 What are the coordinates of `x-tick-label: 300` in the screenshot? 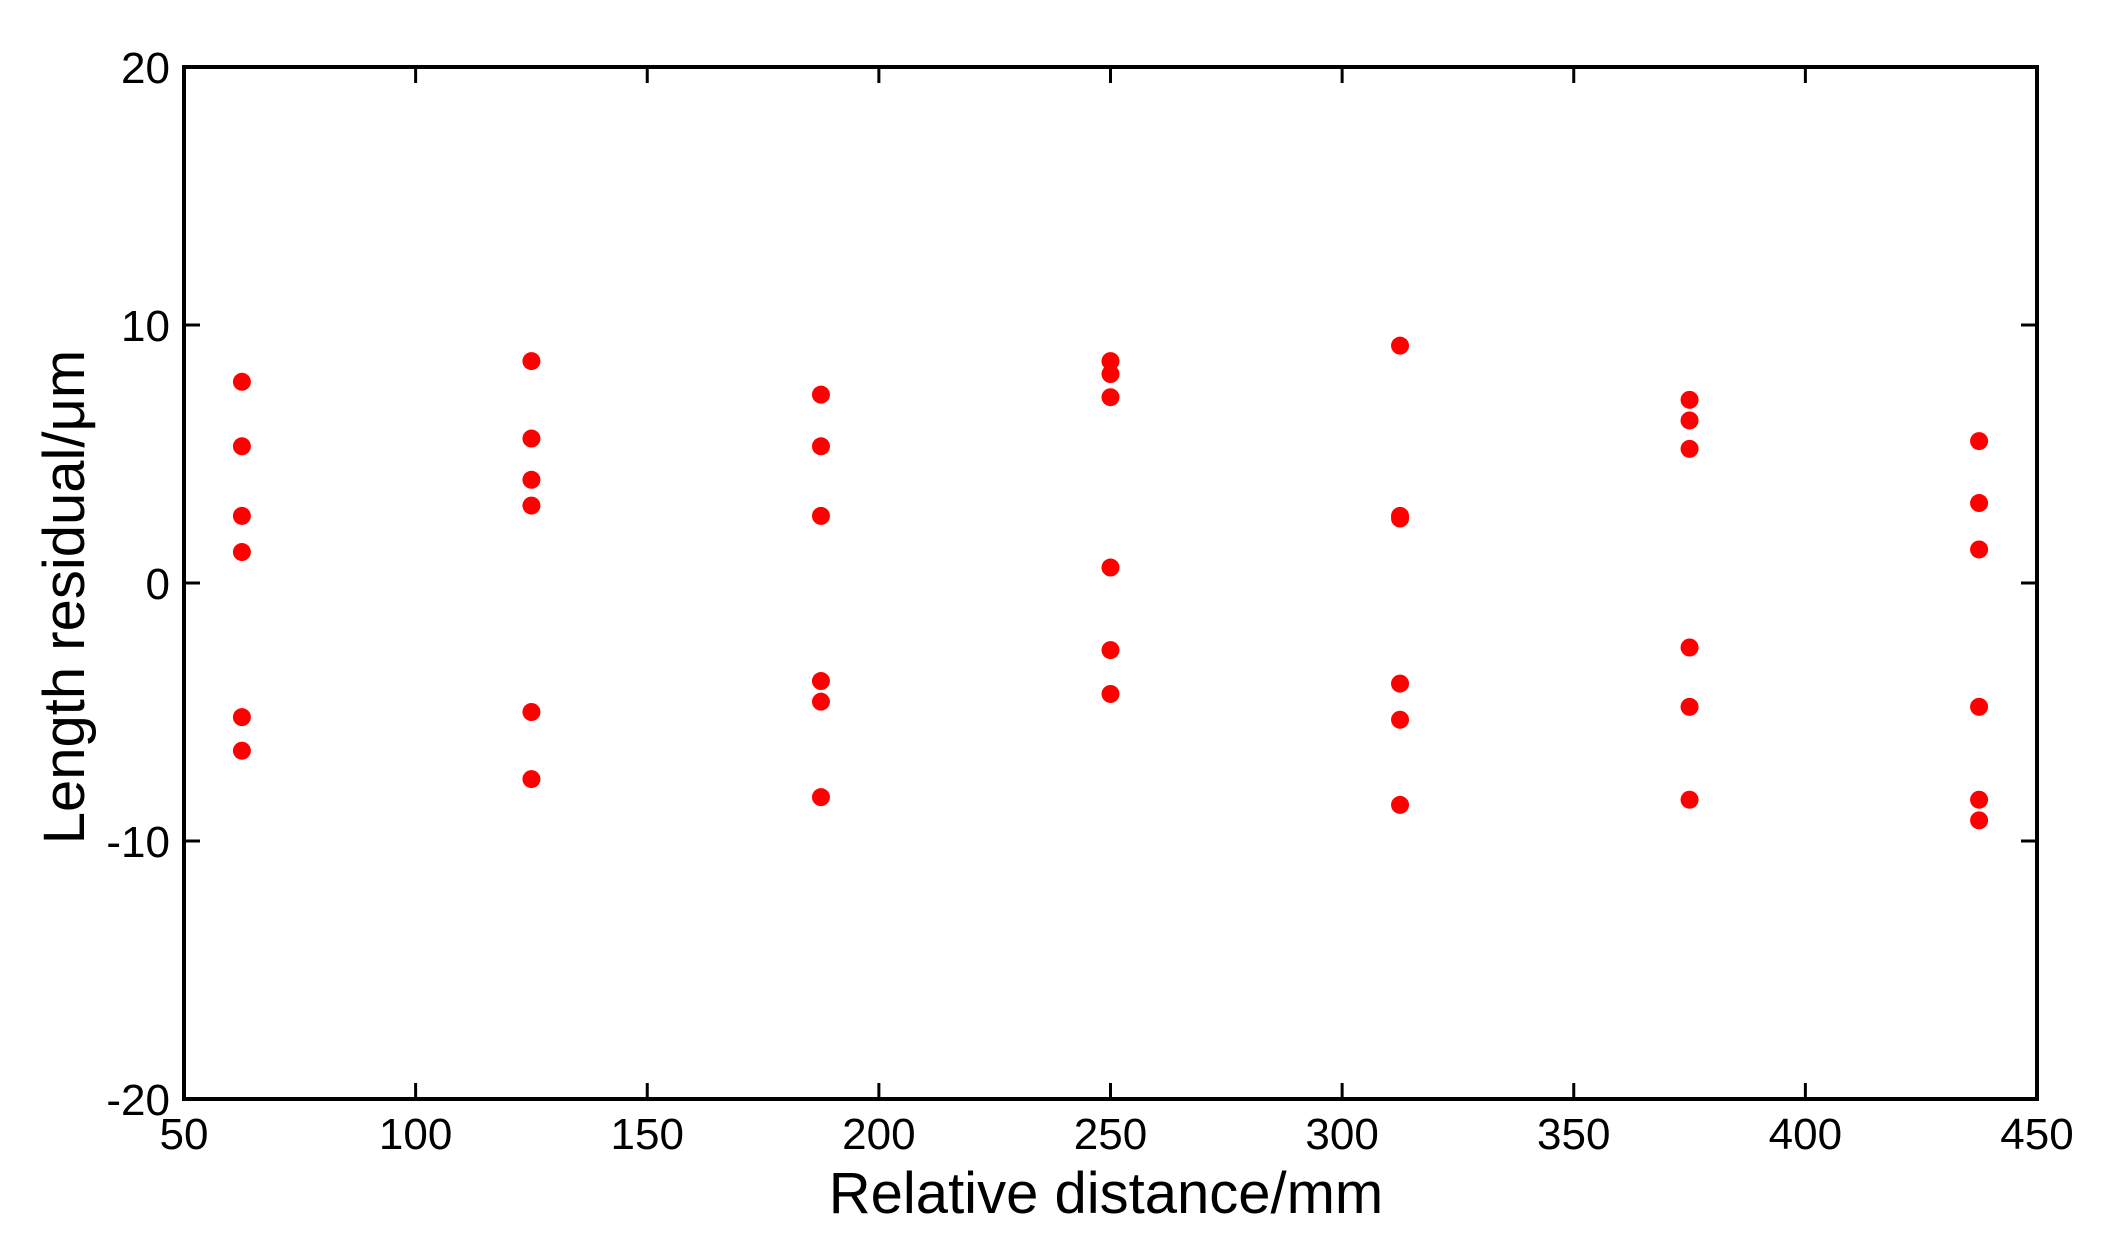 It's located at (1341, 1134).